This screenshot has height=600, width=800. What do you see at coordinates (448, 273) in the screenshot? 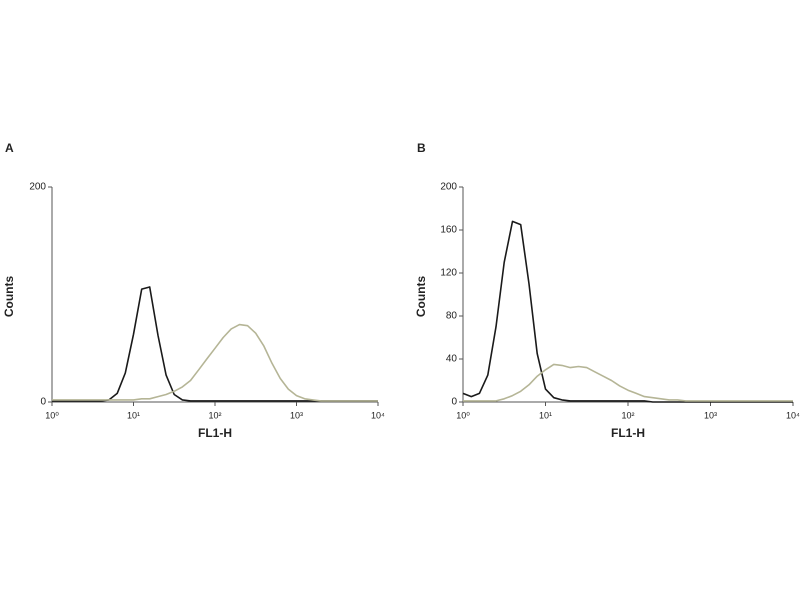
I see `y-tick-label: 120` at bounding box center [448, 273].